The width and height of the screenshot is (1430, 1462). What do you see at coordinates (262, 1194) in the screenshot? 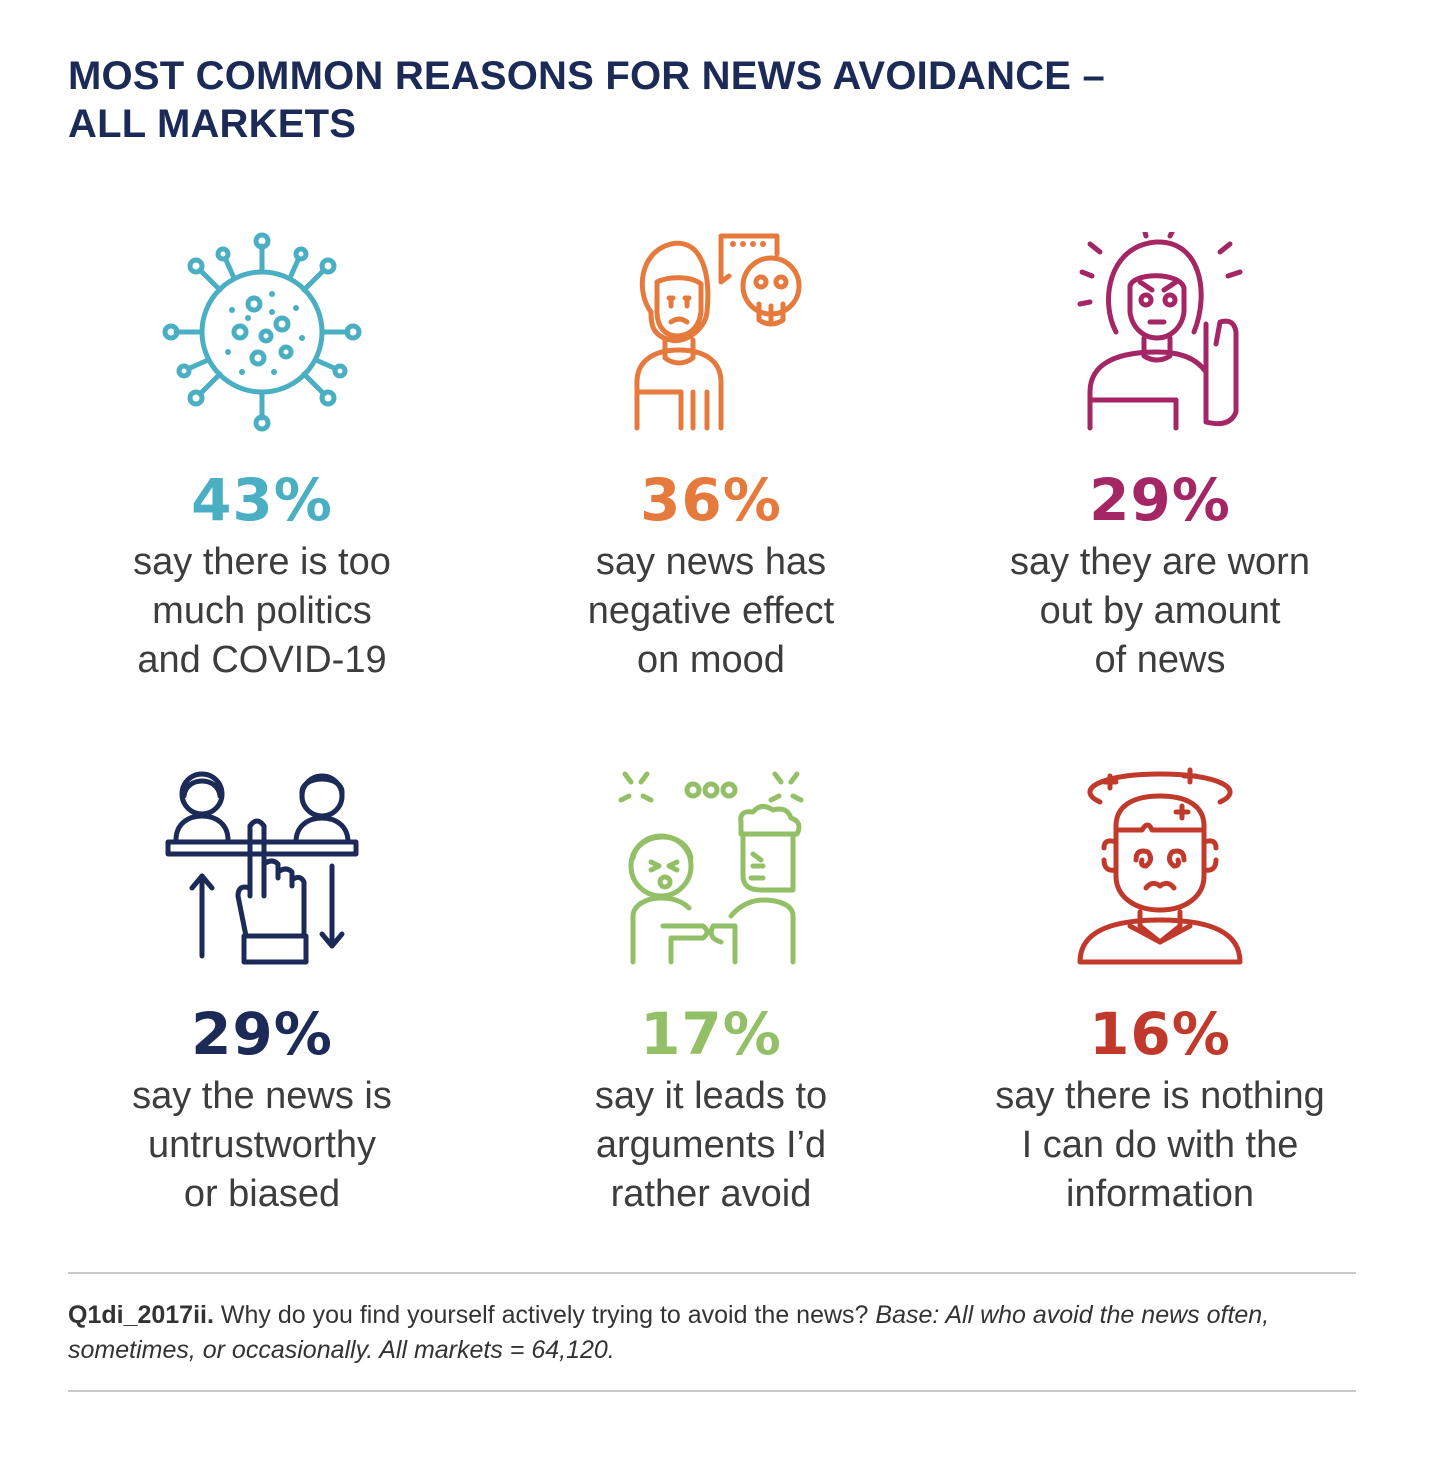
I see `stat-line: or biased` at bounding box center [262, 1194].